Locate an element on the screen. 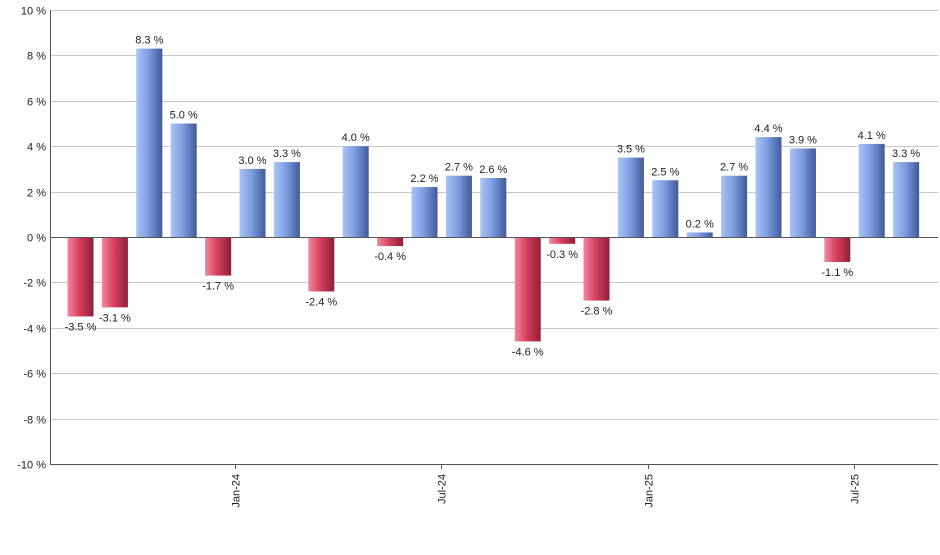 The image size is (940, 555). data-label: -0.3 % is located at coordinates (562, 255).